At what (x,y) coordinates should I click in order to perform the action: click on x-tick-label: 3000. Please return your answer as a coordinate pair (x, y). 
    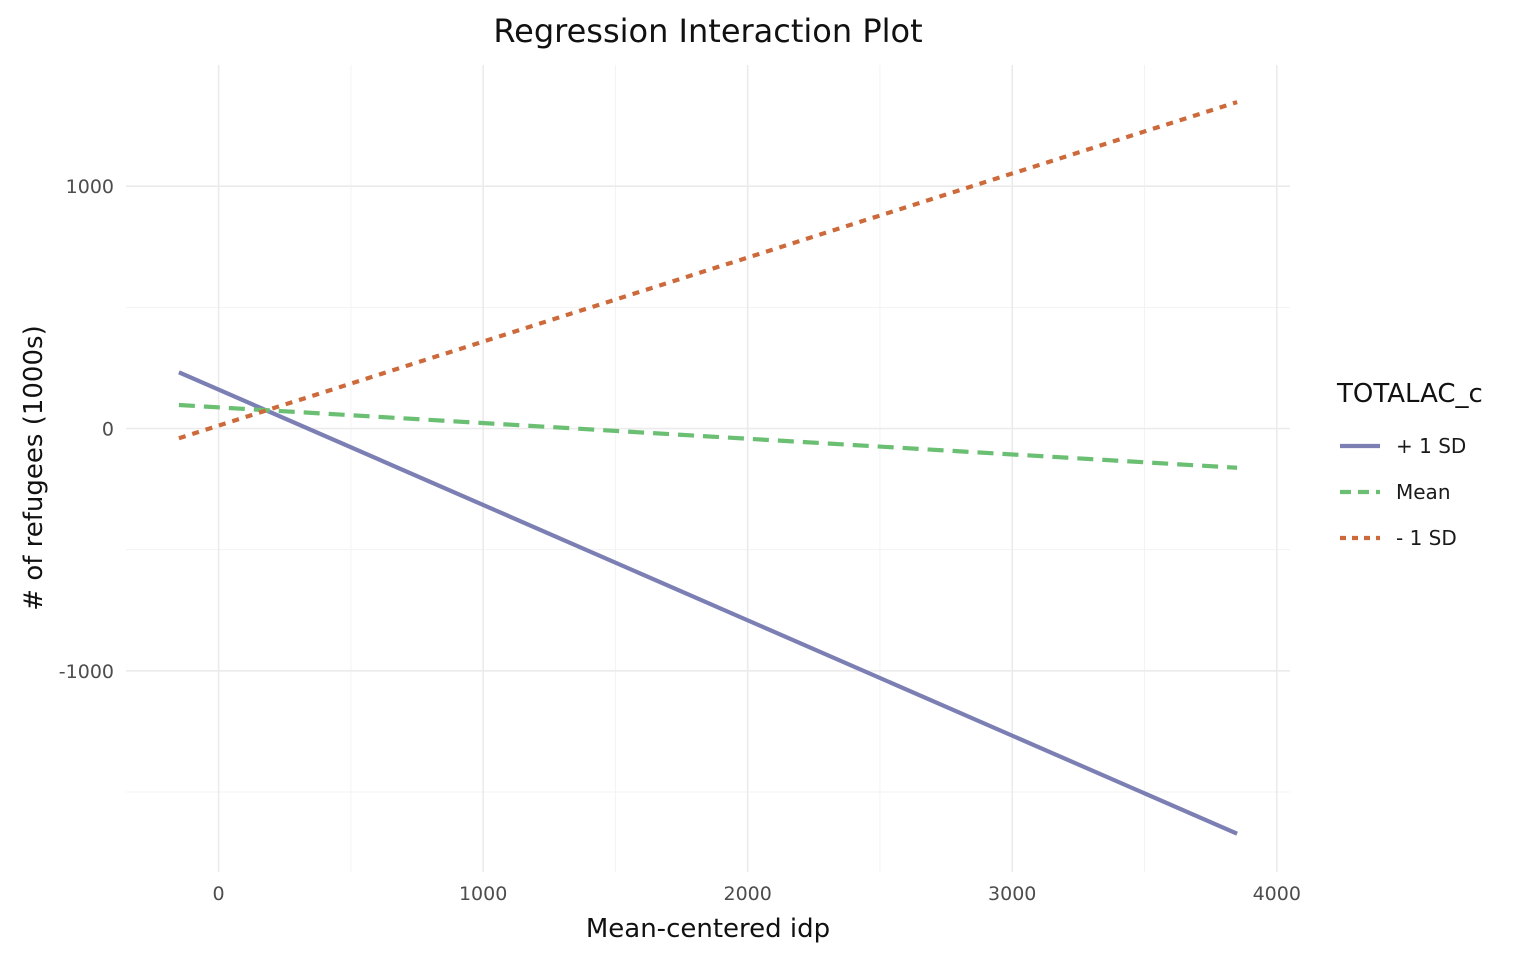
    Looking at the image, I should click on (1012, 894).